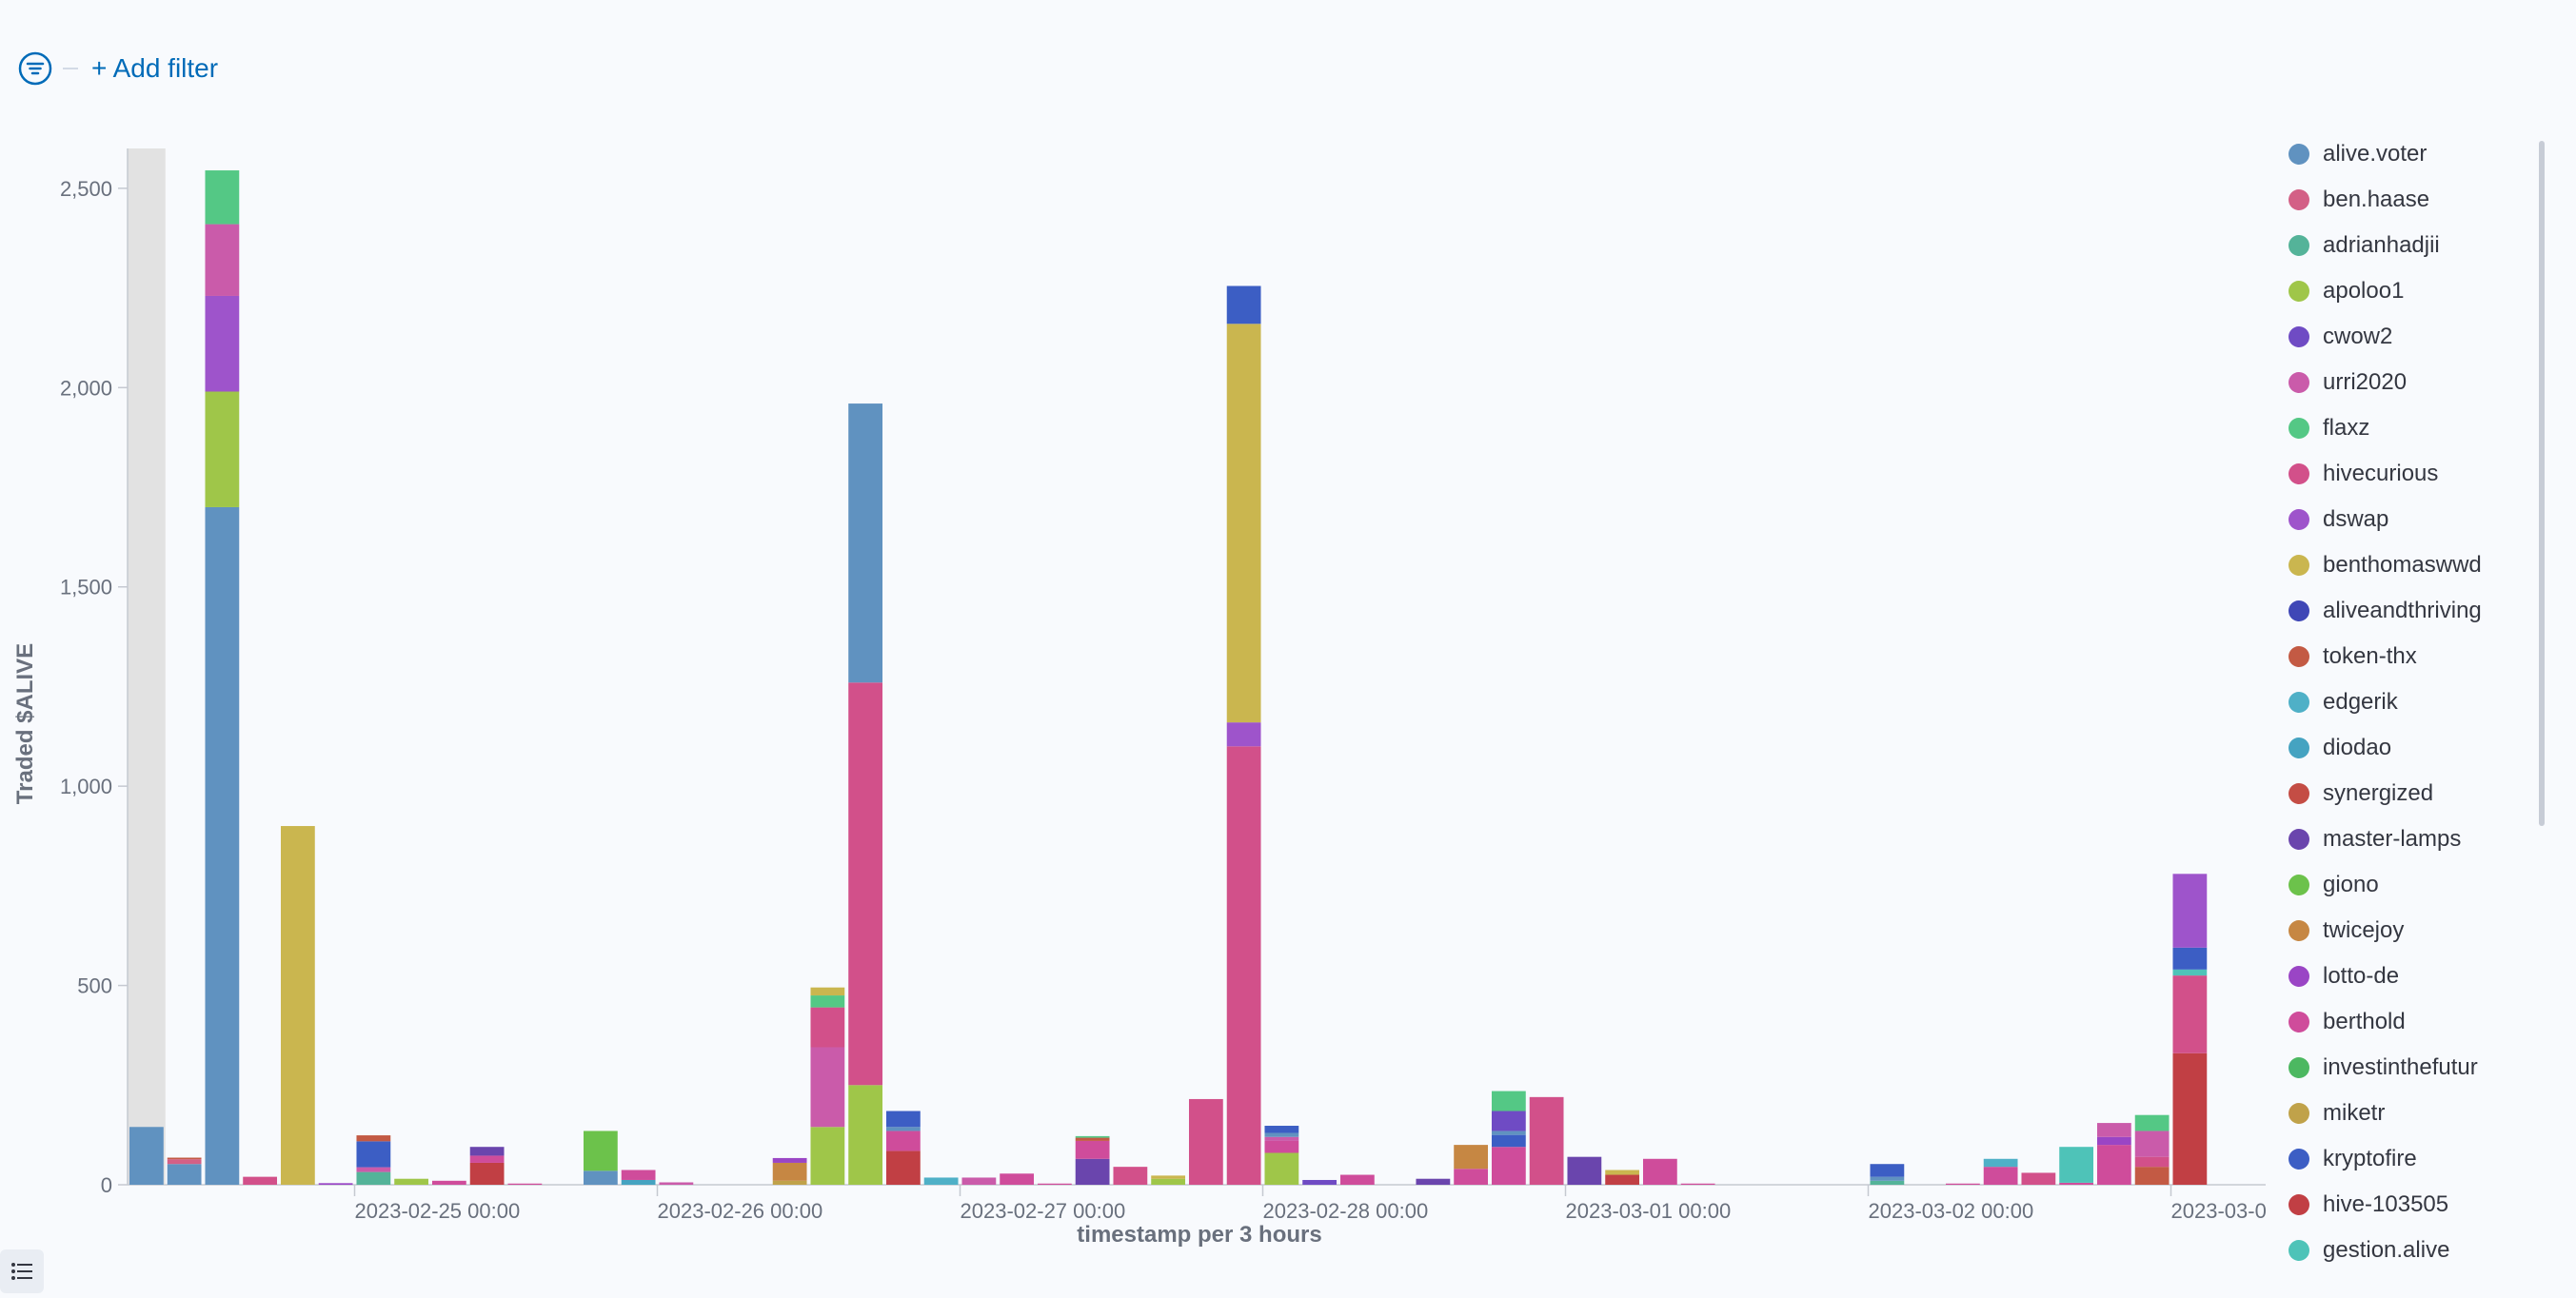 The width and height of the screenshot is (2576, 1298). I want to click on legend-item: giono, so click(2406, 885).